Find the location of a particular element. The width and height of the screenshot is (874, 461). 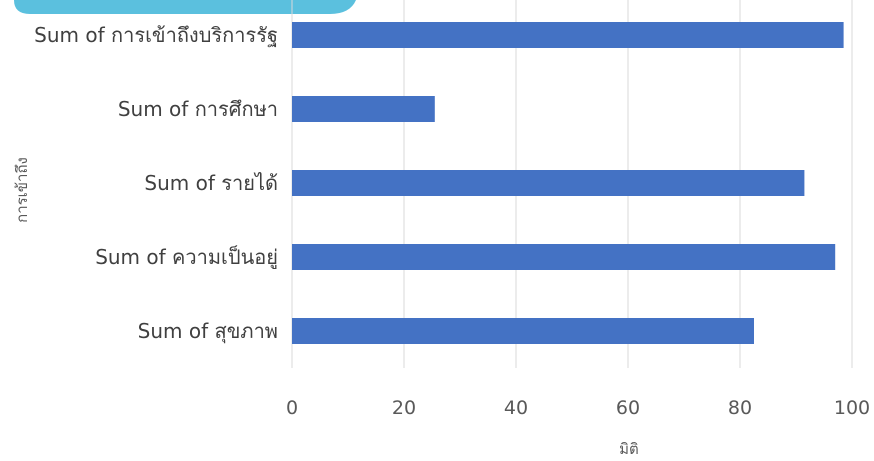

category-label: Sum of การเข้าถึงบริการรัฐ is located at coordinates (156, 35).